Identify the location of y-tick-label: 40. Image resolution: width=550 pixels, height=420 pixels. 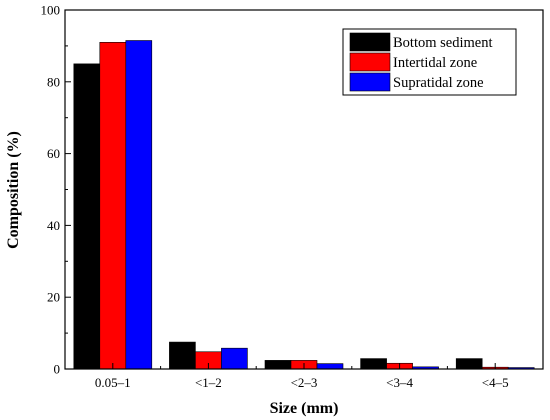
(53, 225).